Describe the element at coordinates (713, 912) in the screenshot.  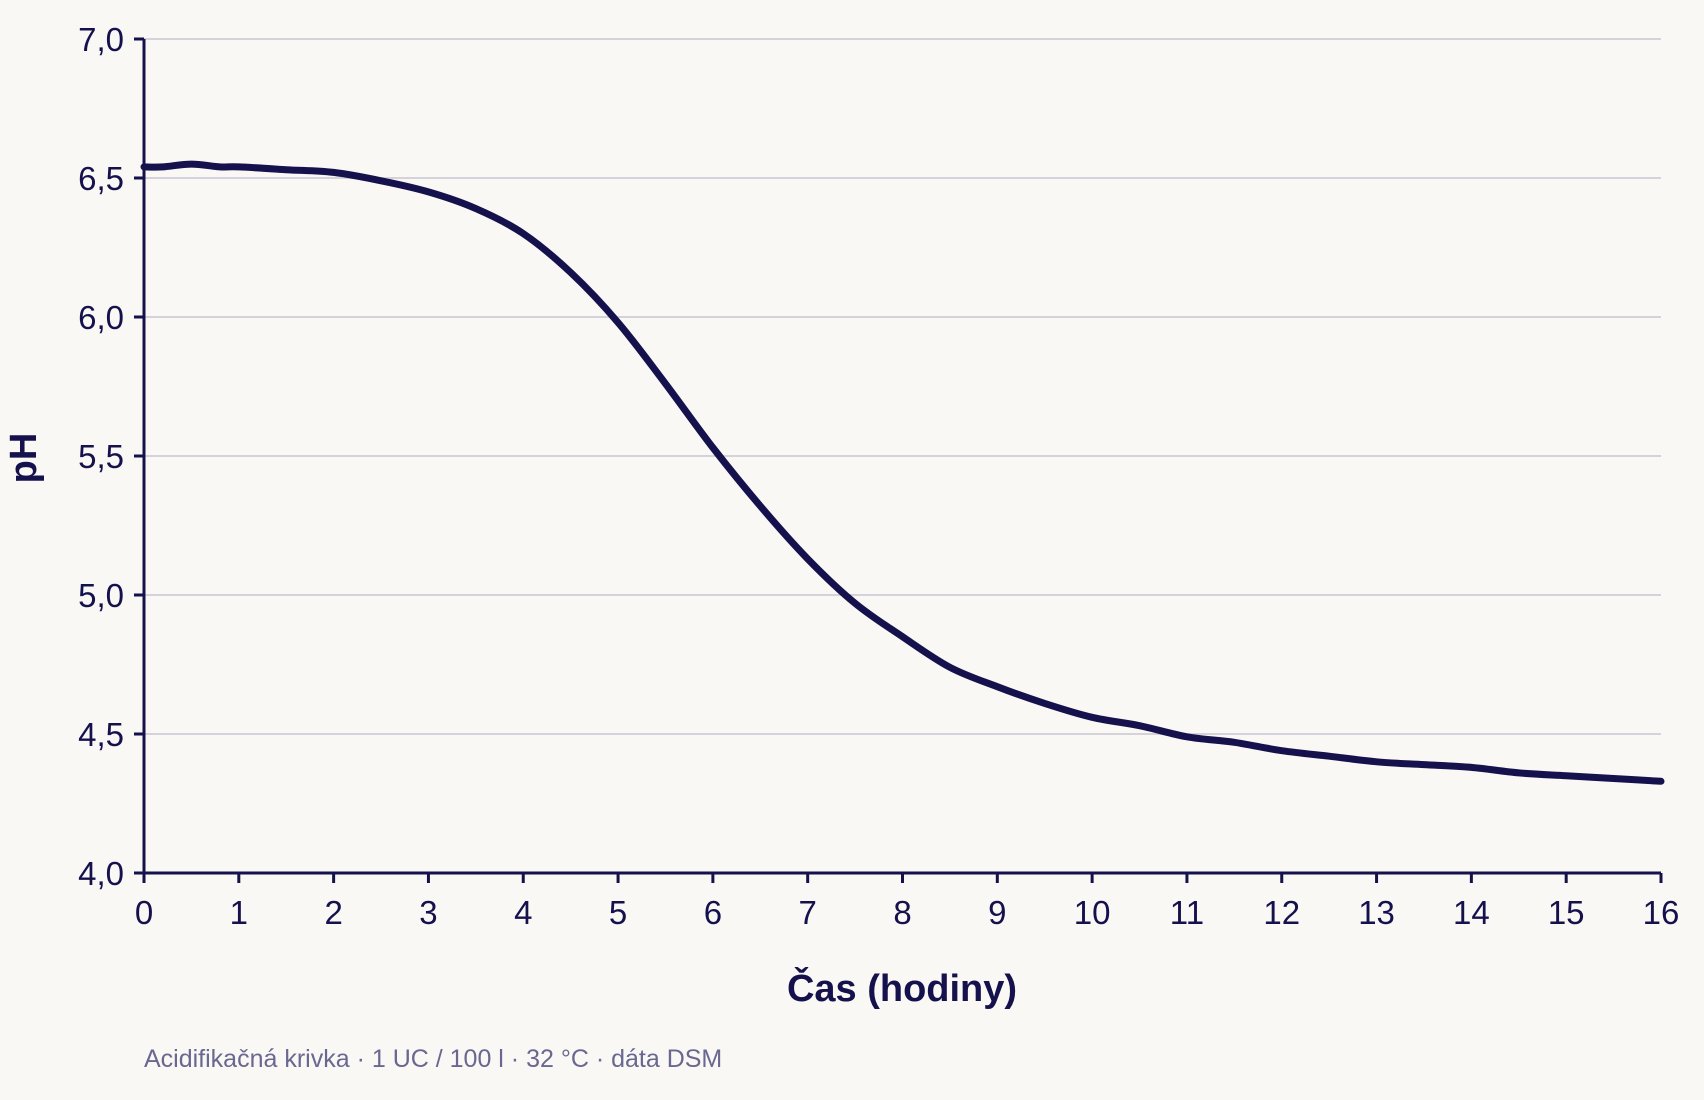
I see `x-tick-label: 6` at that location.